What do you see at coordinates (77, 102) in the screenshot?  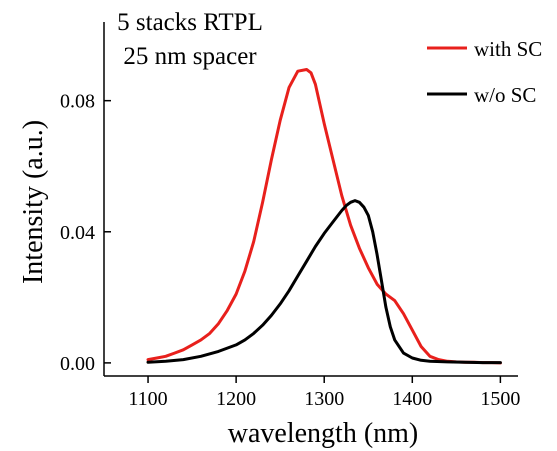 I see `y-tick-label: 0.08` at bounding box center [77, 102].